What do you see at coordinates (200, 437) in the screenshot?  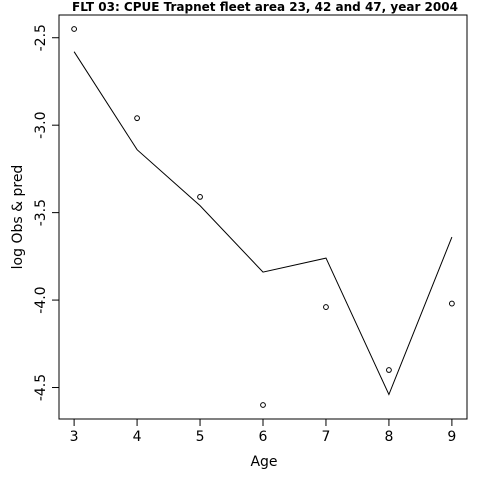 I see `x-tick-label: 5` at bounding box center [200, 437].